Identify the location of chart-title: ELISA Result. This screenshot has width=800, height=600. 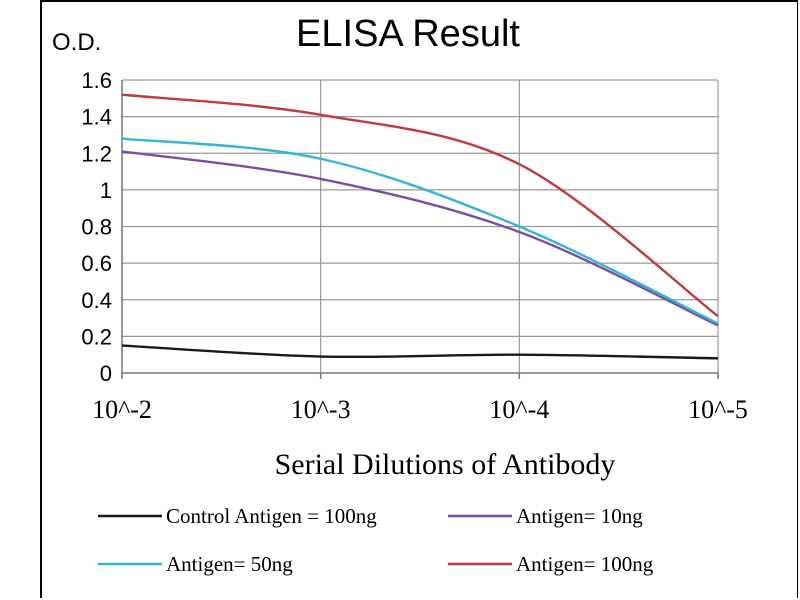
(408, 34).